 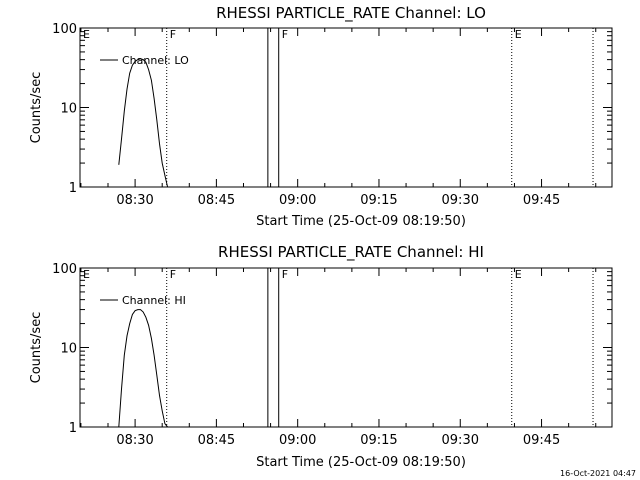 I want to click on legend-label: Channel: HI, so click(x=154, y=300).